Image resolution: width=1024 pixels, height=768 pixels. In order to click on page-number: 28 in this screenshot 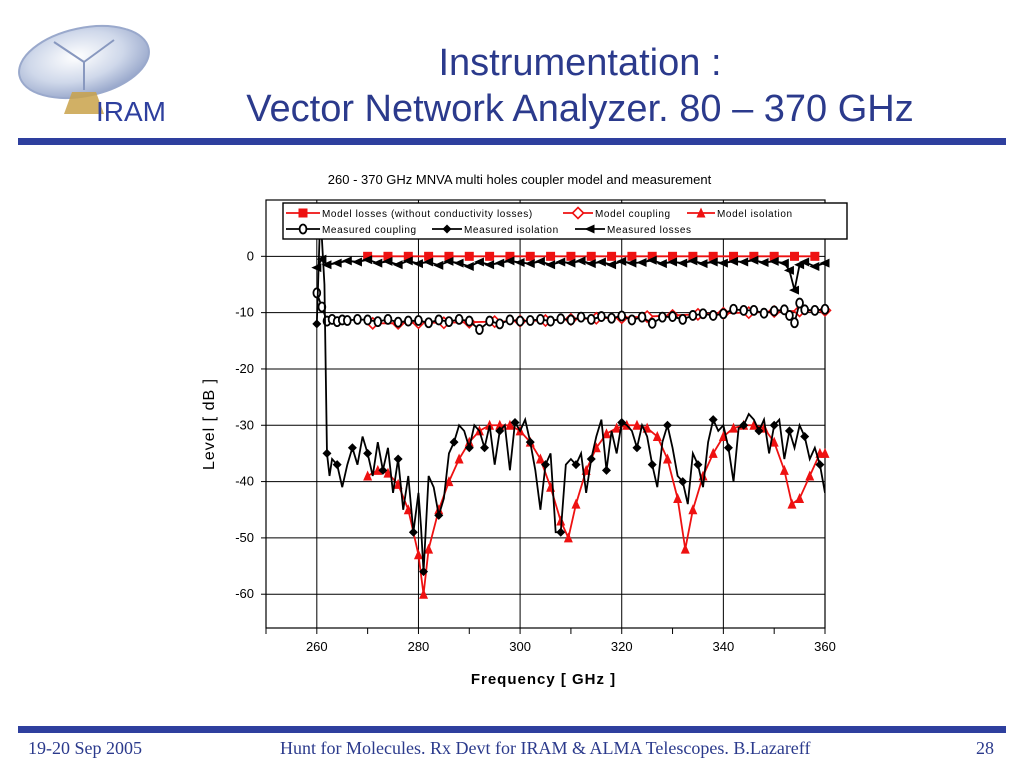, I will do `click(985, 748)`.